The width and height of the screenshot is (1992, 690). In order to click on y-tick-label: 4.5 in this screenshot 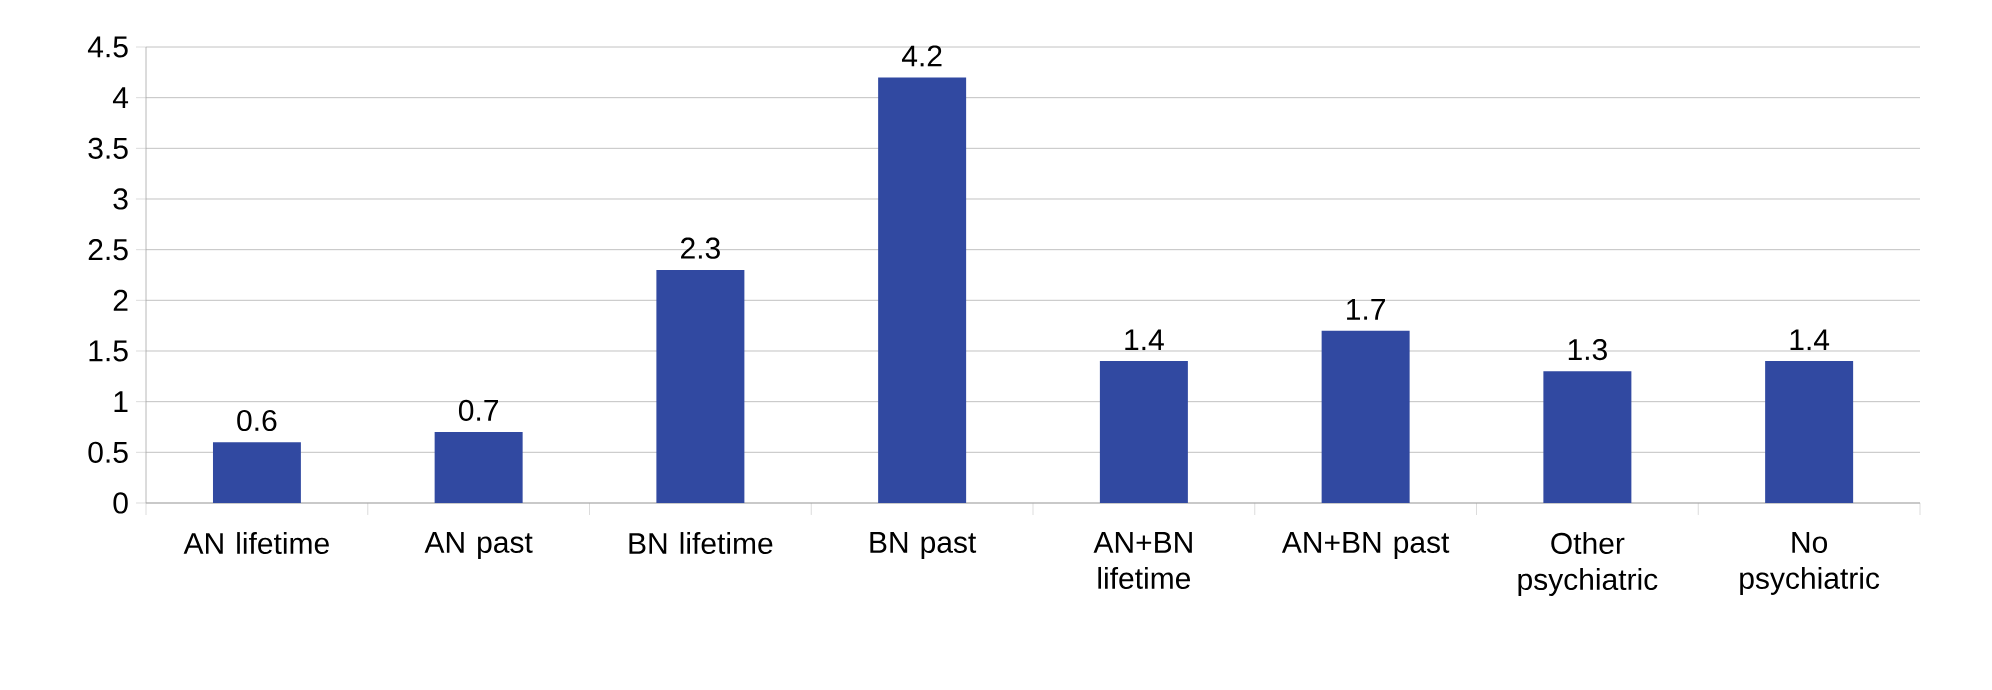, I will do `click(107, 47)`.